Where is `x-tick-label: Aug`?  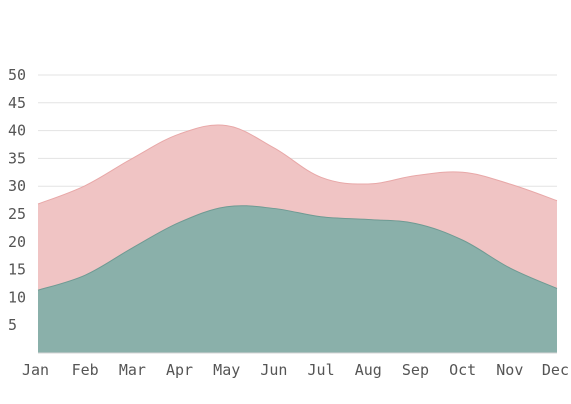 x-tick-label: Aug is located at coordinates (368, 370).